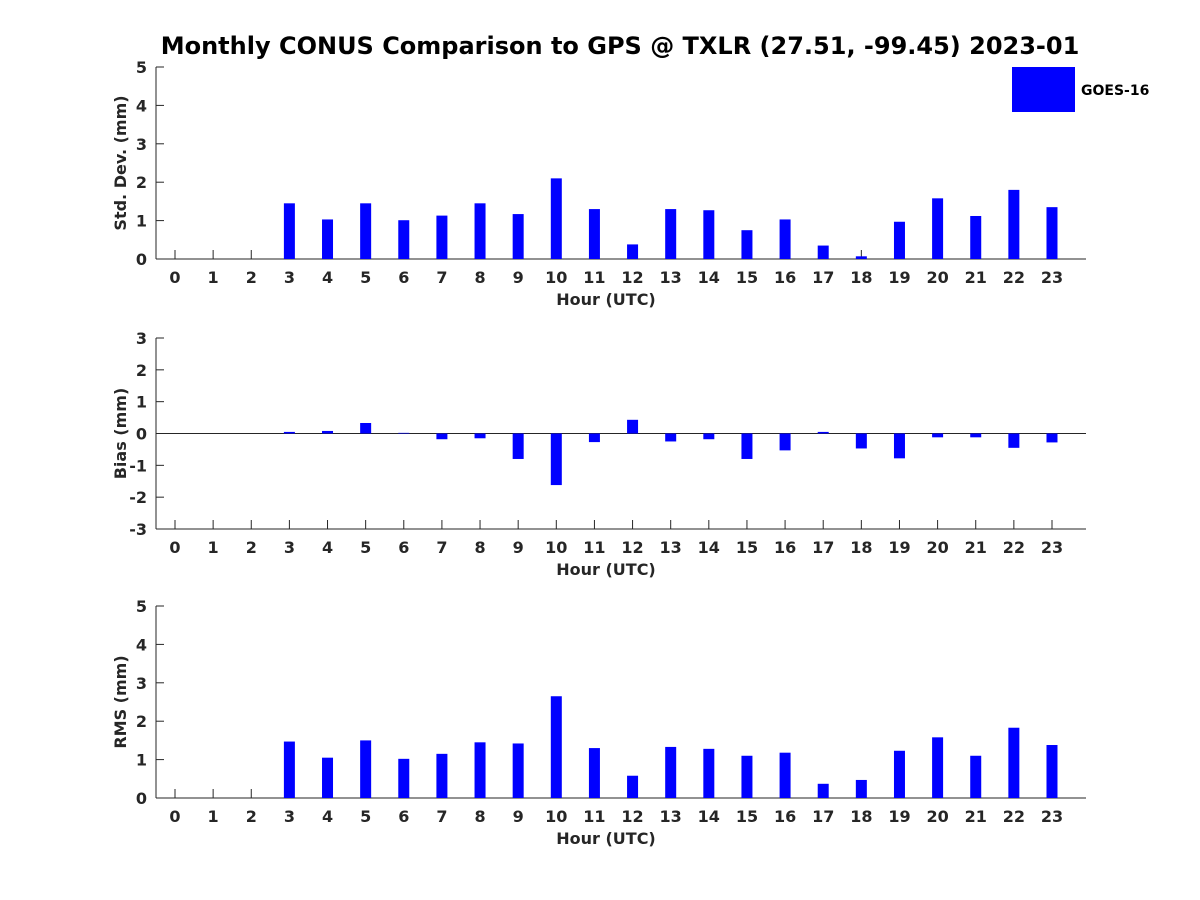 The image size is (1200, 900). Describe the element at coordinates (1115, 91) in the screenshot. I see `legend-label: GOES-16` at that location.